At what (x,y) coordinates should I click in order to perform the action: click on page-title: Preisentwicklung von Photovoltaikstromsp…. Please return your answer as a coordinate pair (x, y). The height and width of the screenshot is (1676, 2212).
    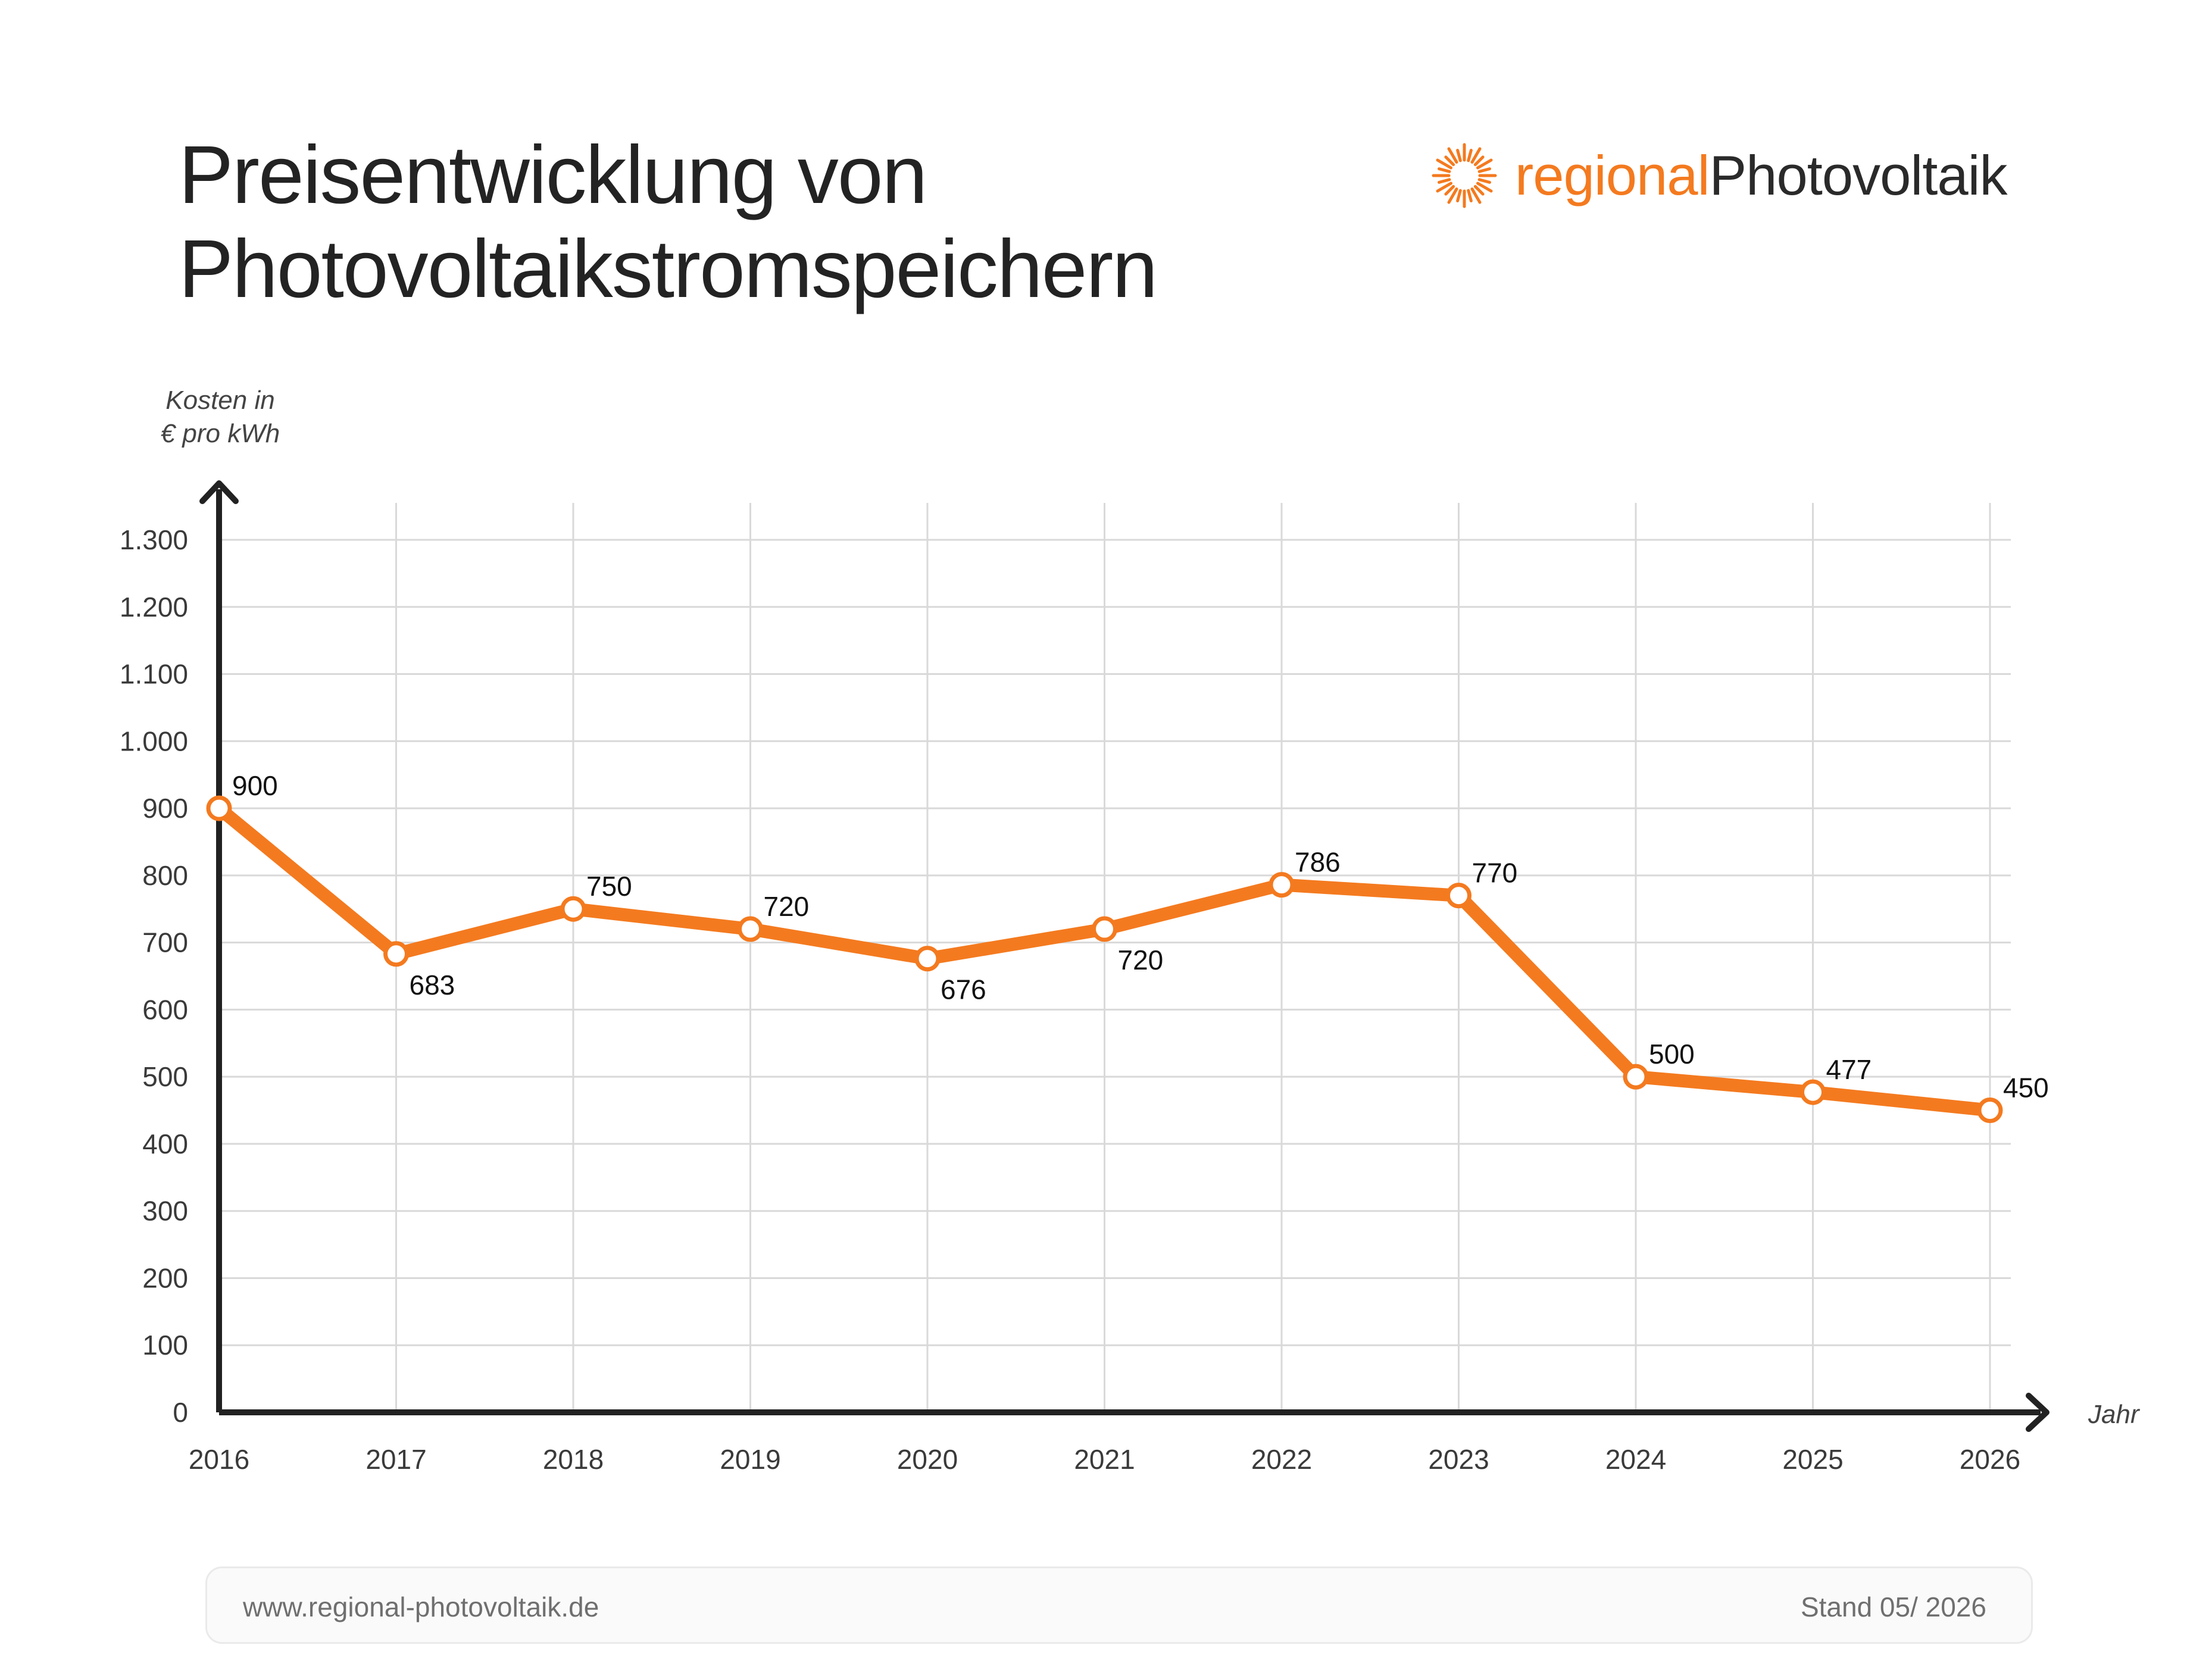
    Looking at the image, I should click on (774, 222).